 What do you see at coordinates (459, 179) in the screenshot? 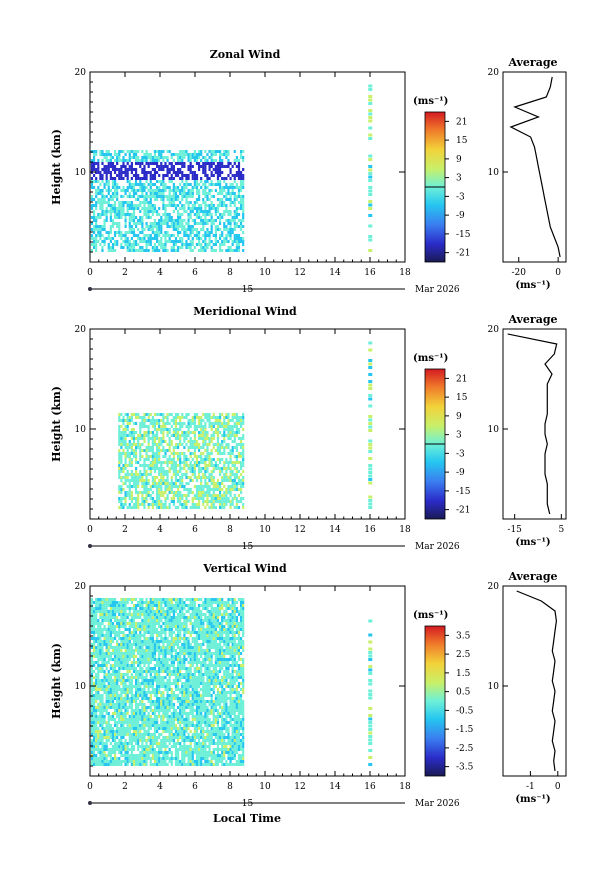
I see `colorbar-tick-label: 3` at bounding box center [459, 179].